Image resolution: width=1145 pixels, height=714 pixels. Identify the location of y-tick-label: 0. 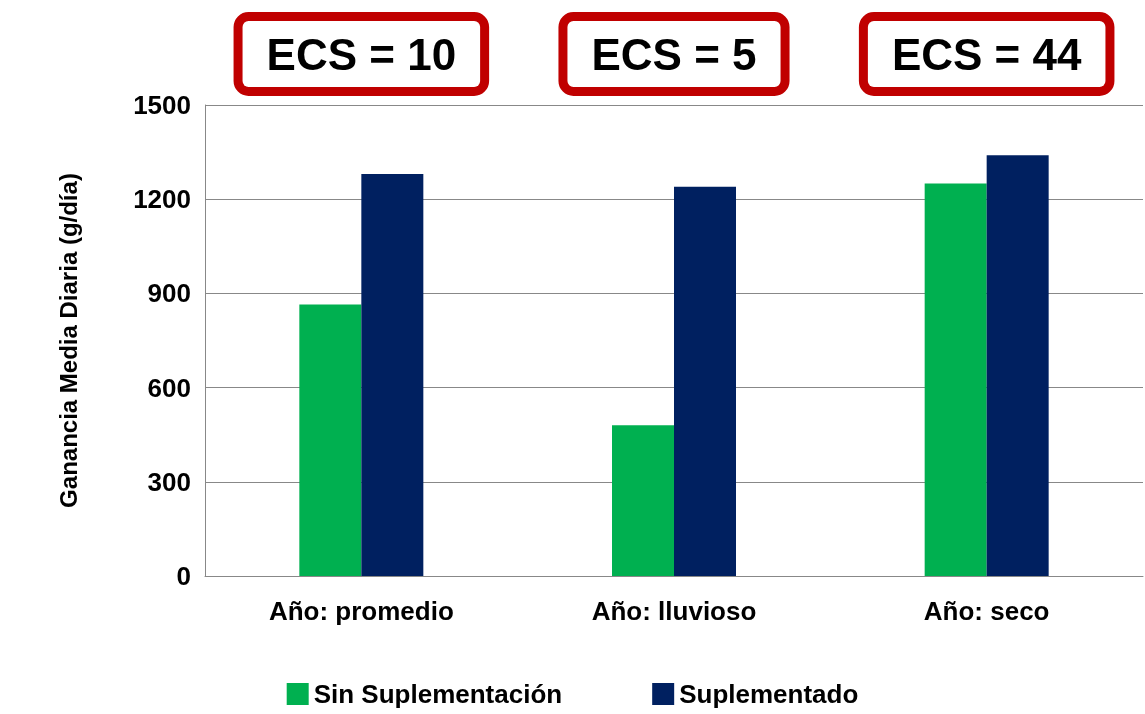
(183, 576).